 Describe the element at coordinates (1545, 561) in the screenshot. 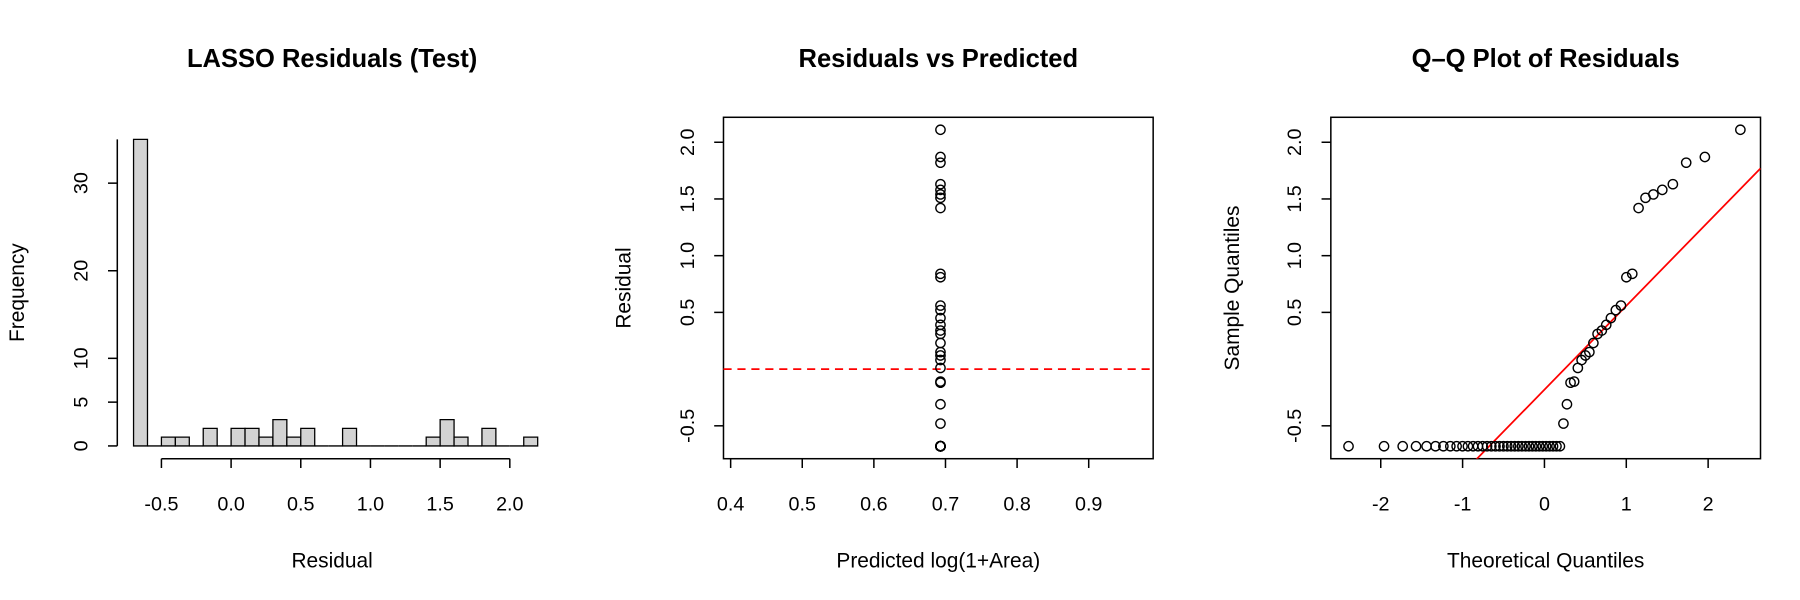

I see `x-axis-label: Theoretical Quantiles` at that location.